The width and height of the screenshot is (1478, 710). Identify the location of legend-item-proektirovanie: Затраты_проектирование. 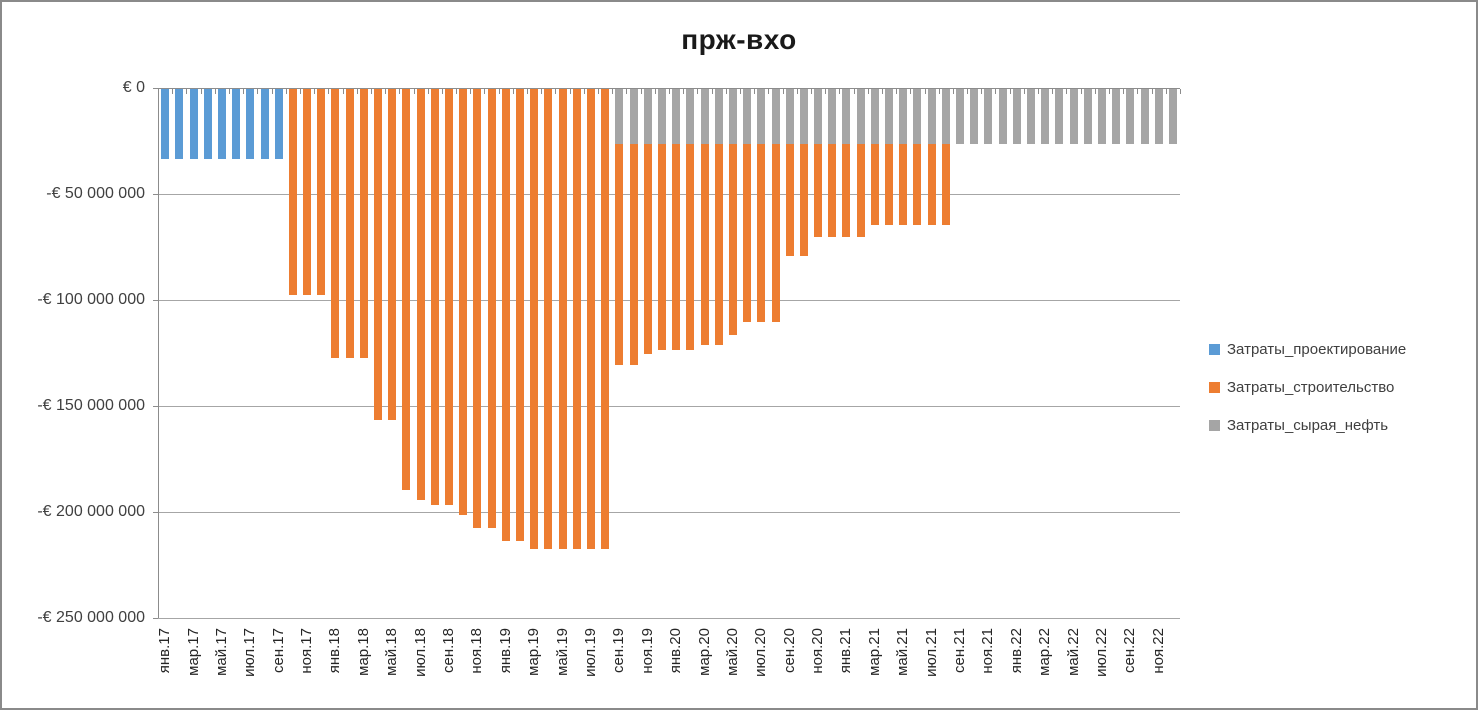
(1307, 349).